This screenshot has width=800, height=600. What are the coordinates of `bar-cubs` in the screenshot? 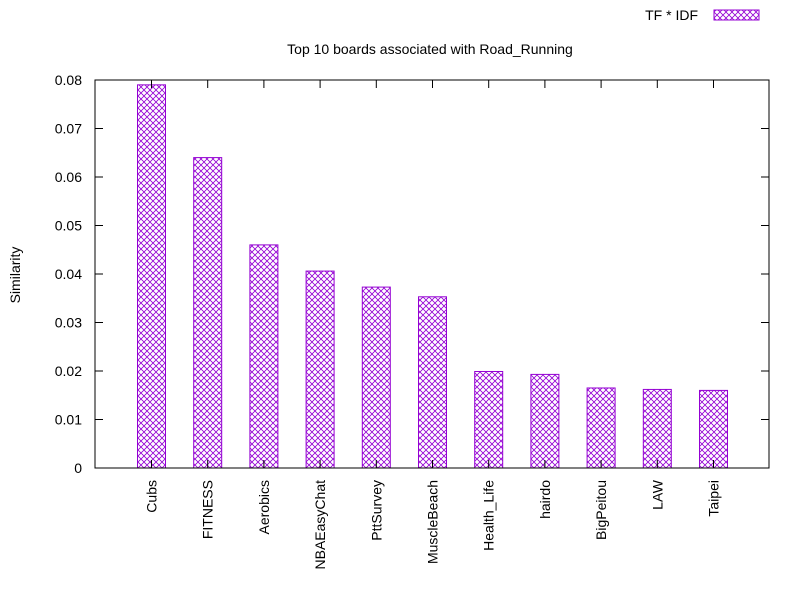 It's located at (151, 276).